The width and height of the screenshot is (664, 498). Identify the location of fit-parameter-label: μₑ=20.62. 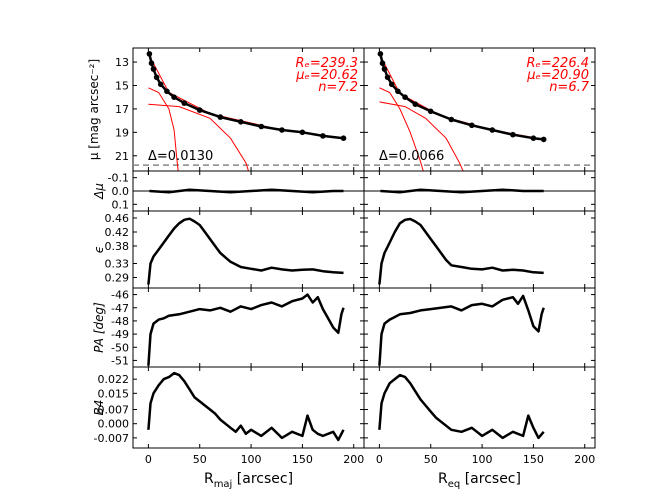
(326, 75).